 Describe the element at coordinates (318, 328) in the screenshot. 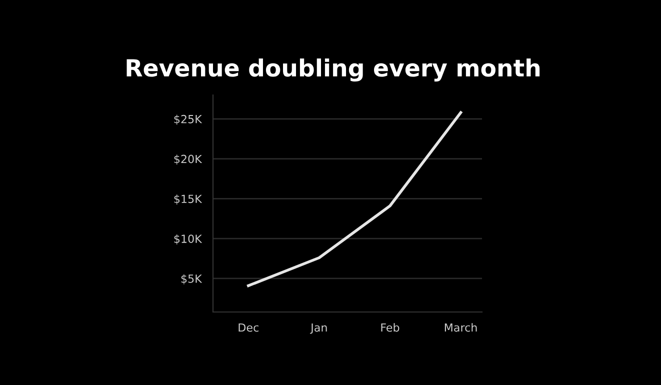

I see `x-tick-label: Jan` at that location.